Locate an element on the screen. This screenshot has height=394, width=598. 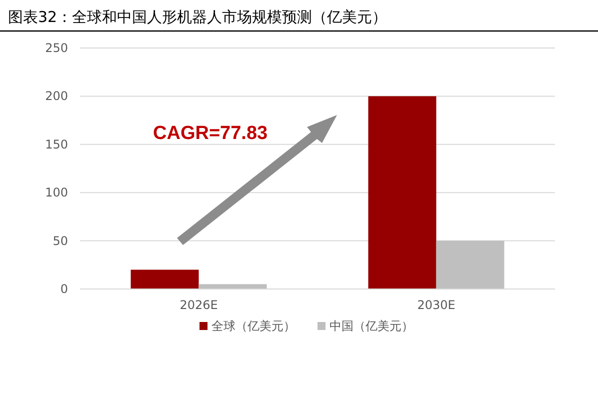
y-tick-label: 250 is located at coordinates (56, 48).